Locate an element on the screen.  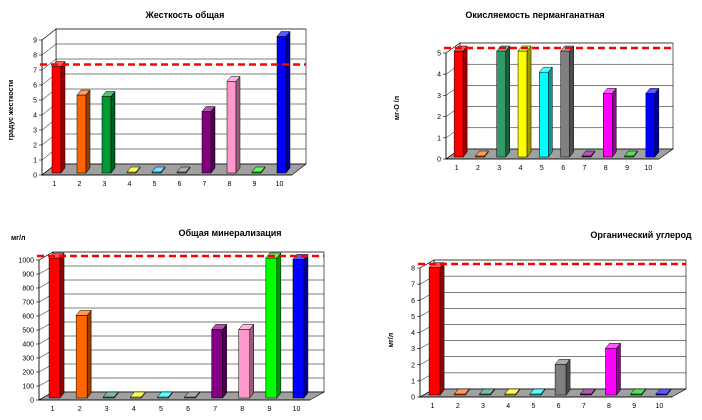
y-tick-label: 800 is located at coordinates (28, 289).